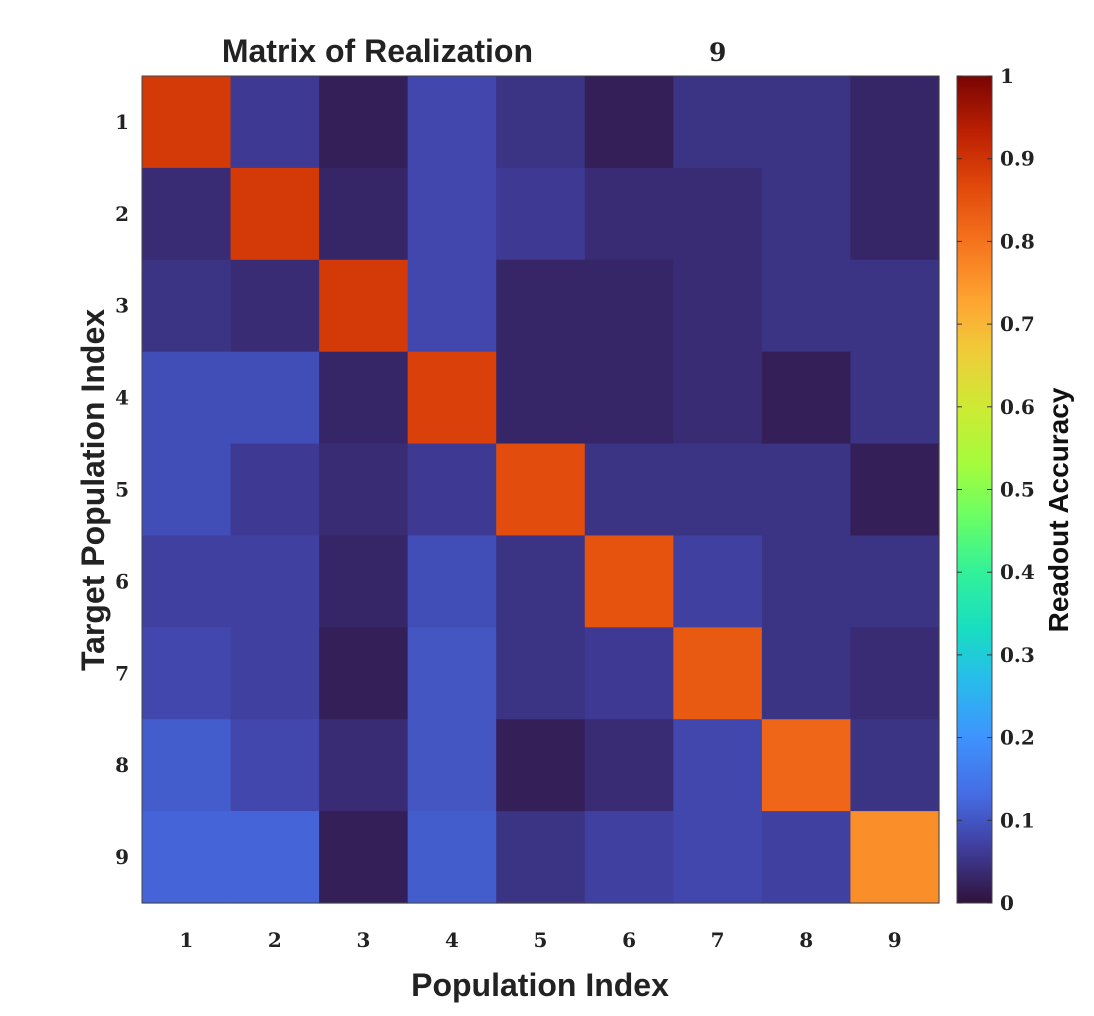 The image size is (1094, 1016). Describe the element at coordinates (452, 122) in the screenshot. I see `heatmap-cell-r1-c4` at that location.